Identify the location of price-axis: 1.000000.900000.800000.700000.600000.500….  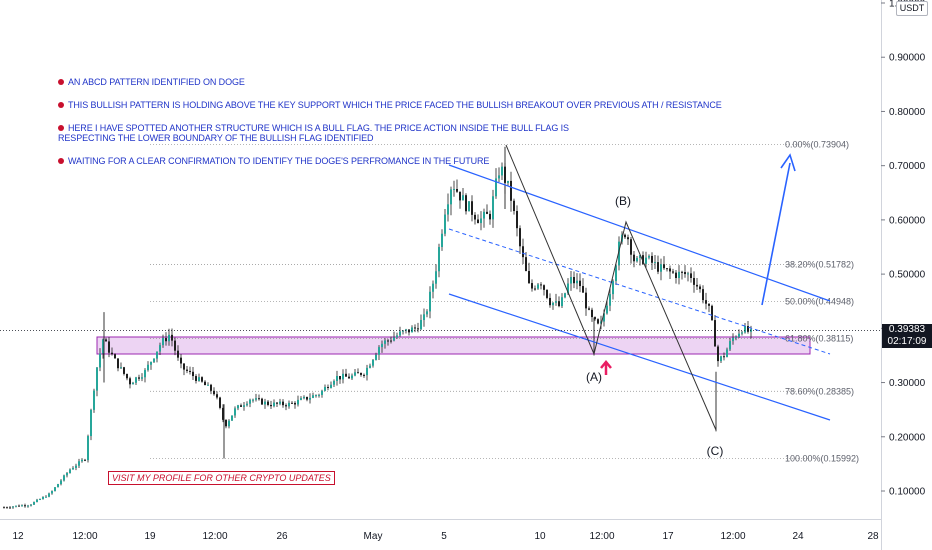
(903, 249).